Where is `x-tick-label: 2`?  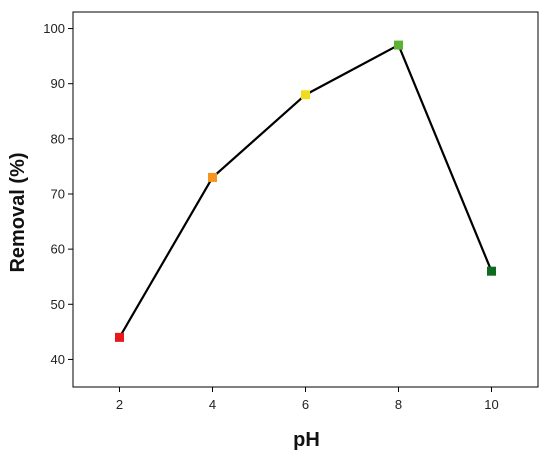 x-tick-label: 2 is located at coordinates (119, 404).